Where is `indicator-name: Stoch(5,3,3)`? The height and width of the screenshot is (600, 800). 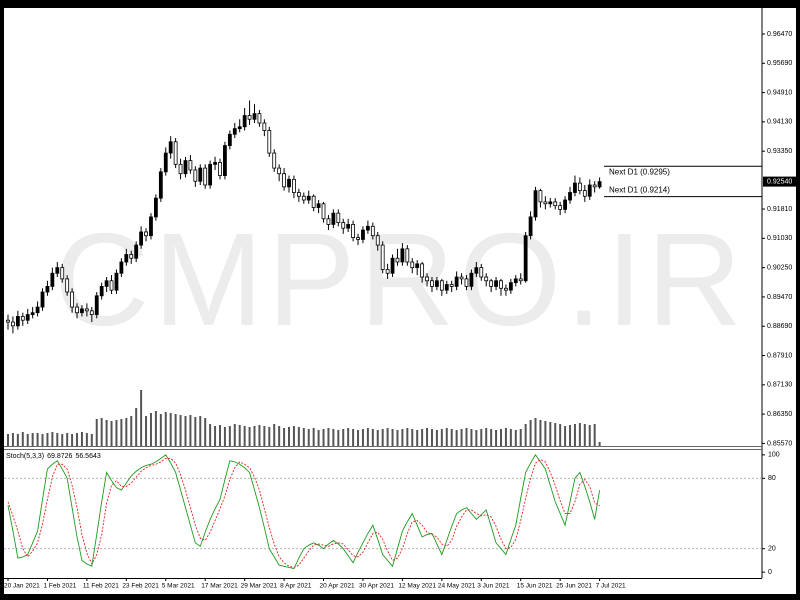
indicator-name: Stoch(5,3,3) is located at coordinates (25, 456).